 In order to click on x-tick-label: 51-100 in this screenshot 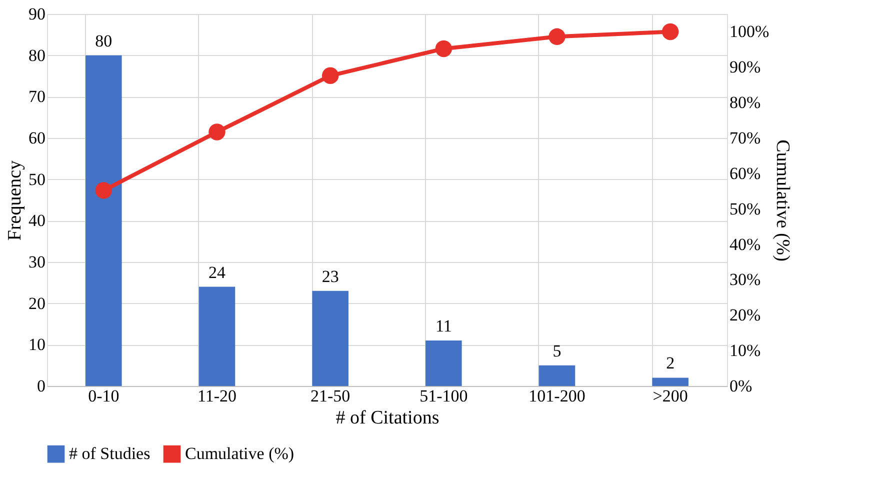, I will do `click(444, 396)`.